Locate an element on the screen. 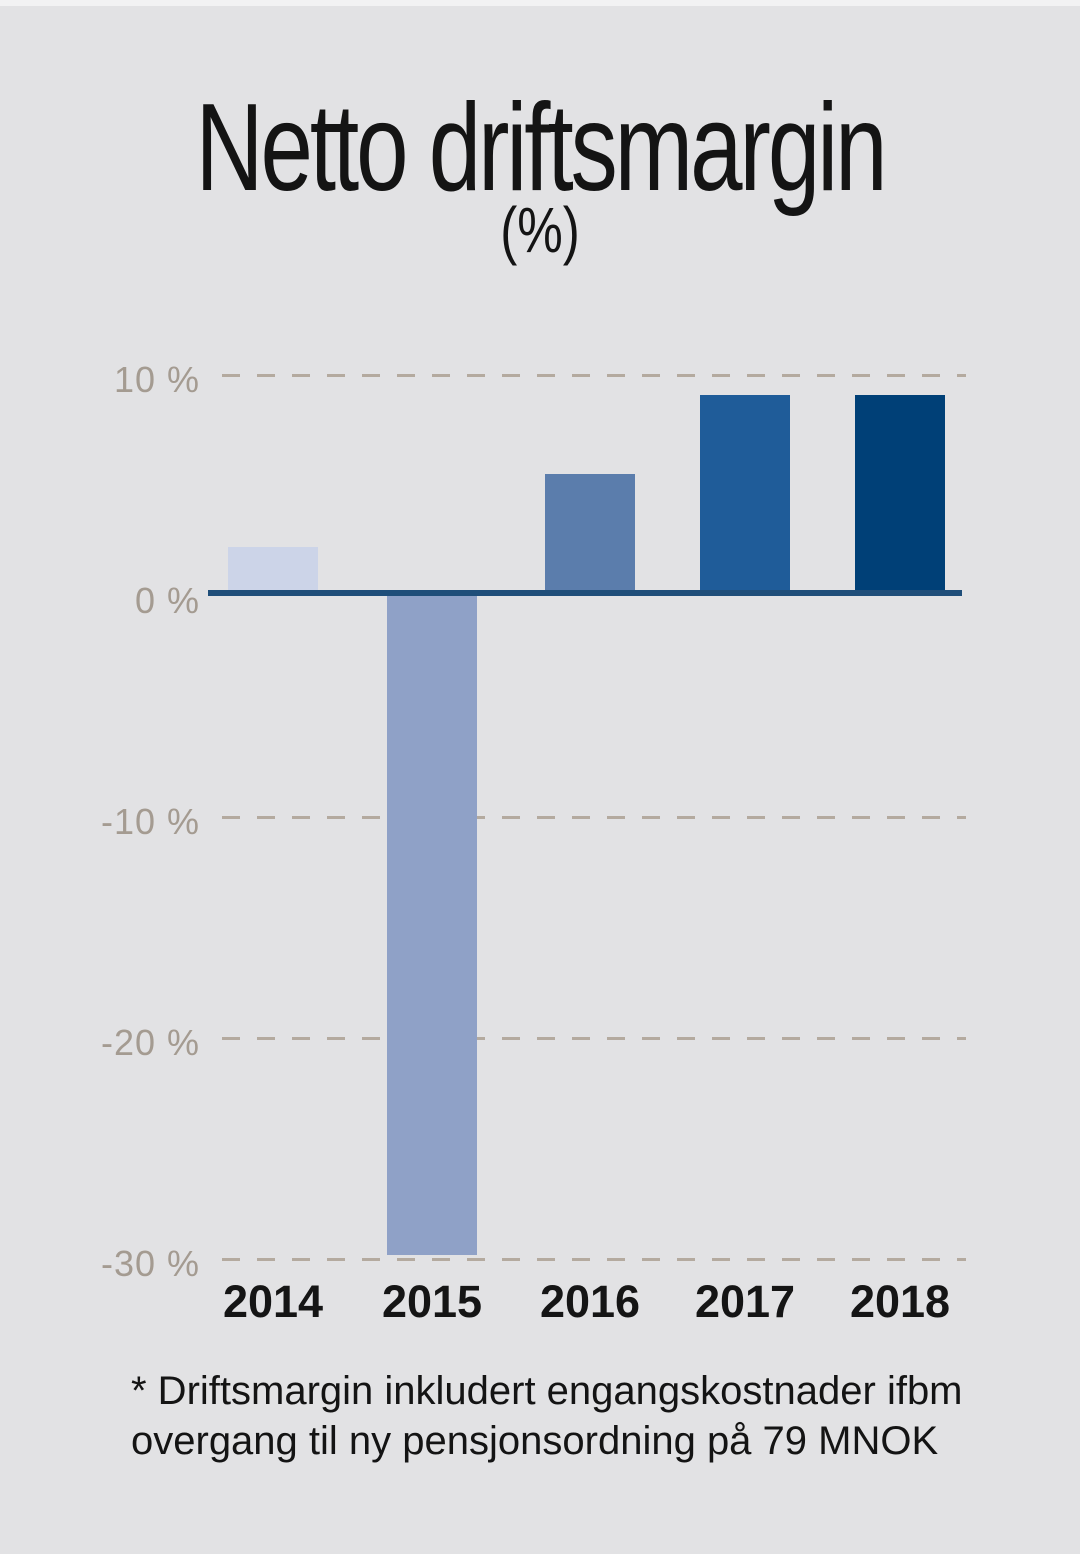 This screenshot has height=1554, width=1080. y-tick-label-minus20: -20 % is located at coordinates (150, 1042).